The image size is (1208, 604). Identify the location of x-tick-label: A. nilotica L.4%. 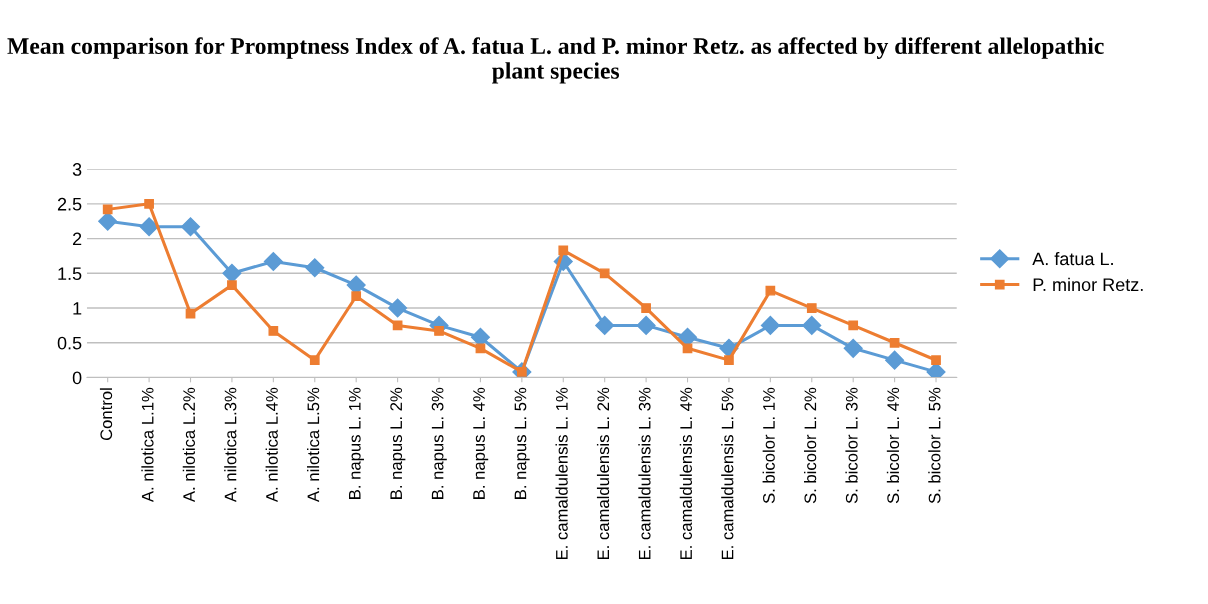
(271, 445).